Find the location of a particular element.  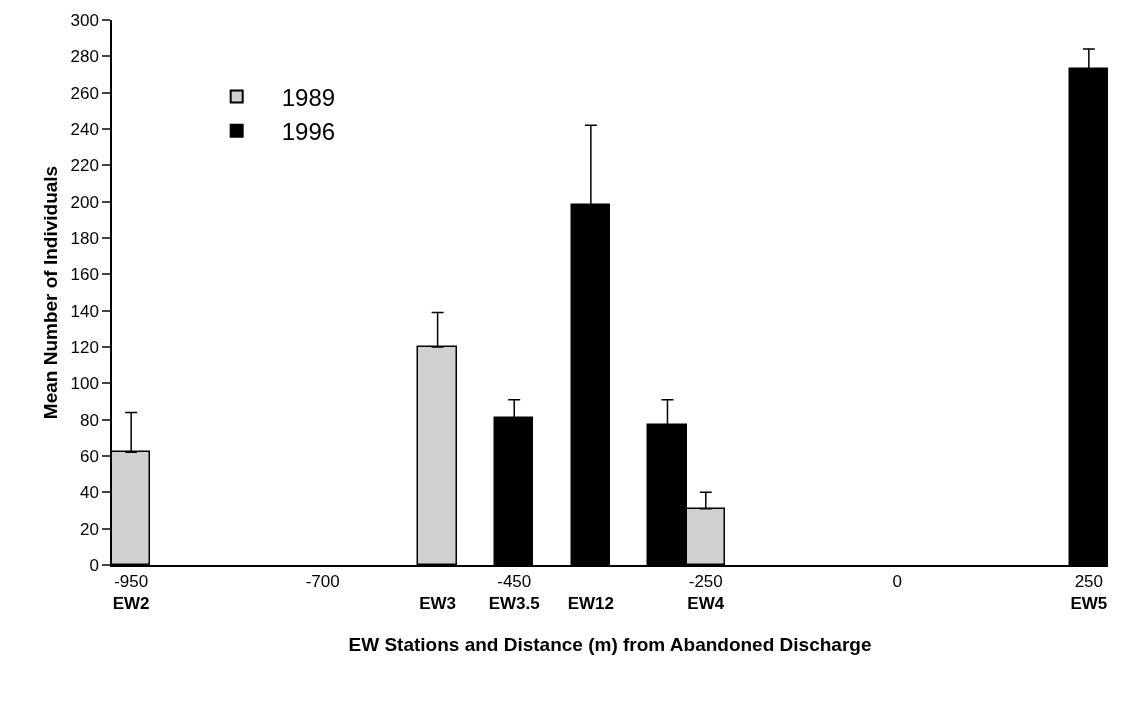

y-tick-label: 260 is located at coordinates (84, 93).